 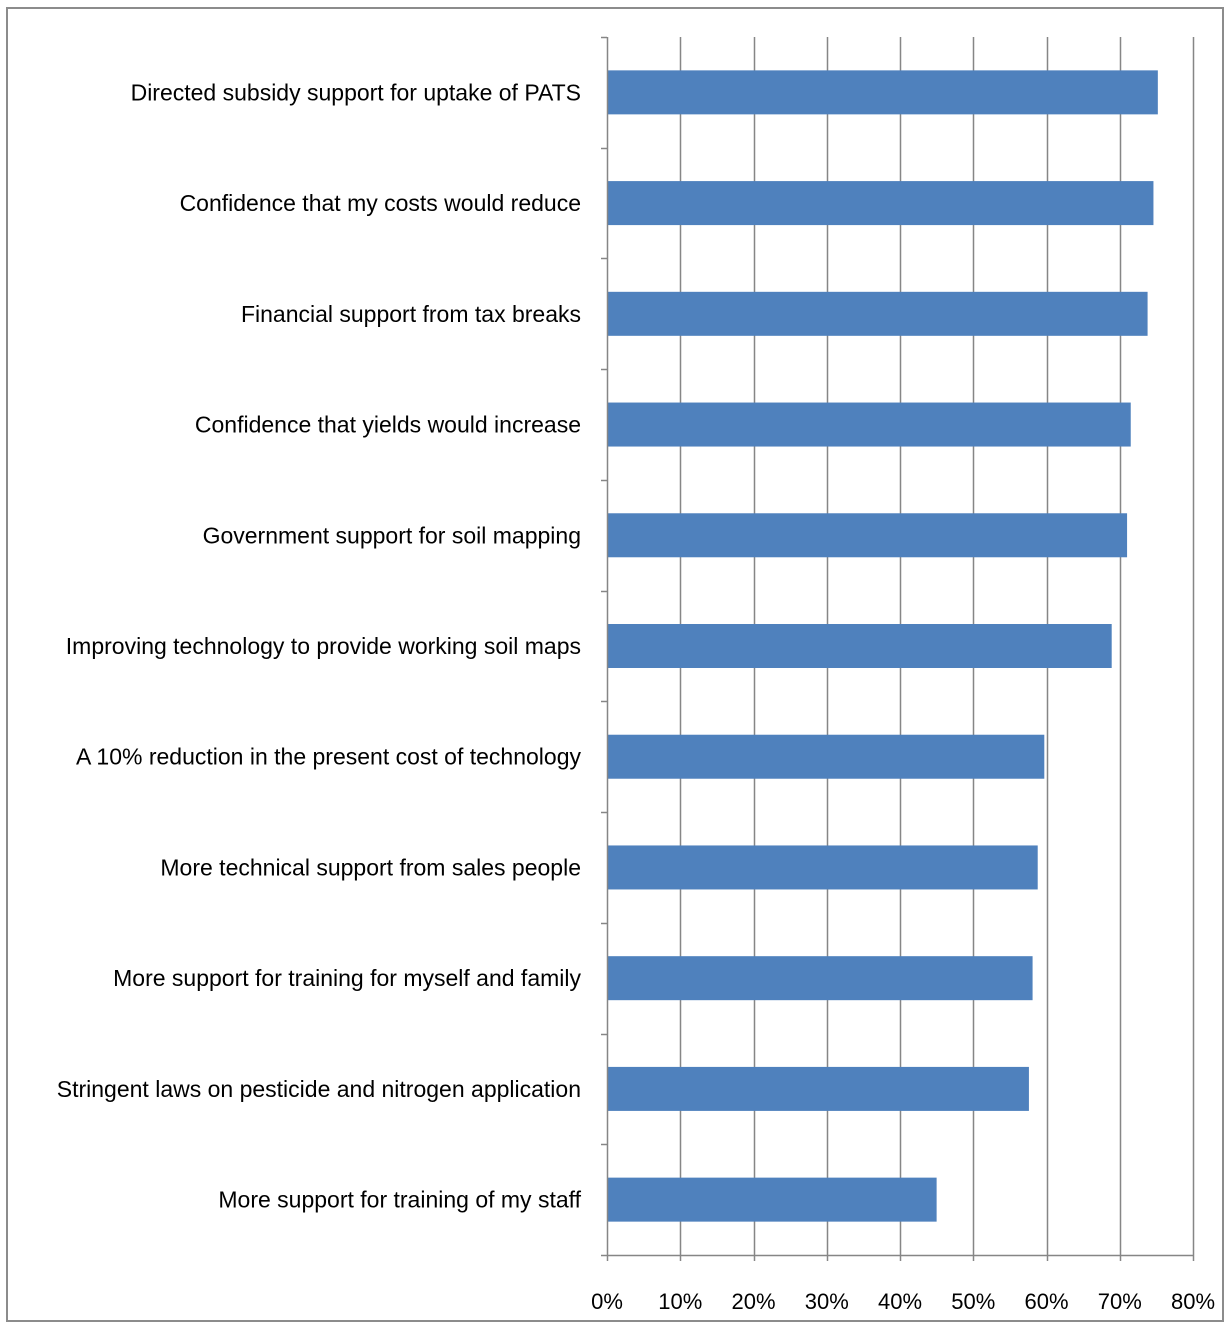 What do you see at coordinates (411, 314) in the screenshot?
I see `category-label: Financial support from tax breaks` at bounding box center [411, 314].